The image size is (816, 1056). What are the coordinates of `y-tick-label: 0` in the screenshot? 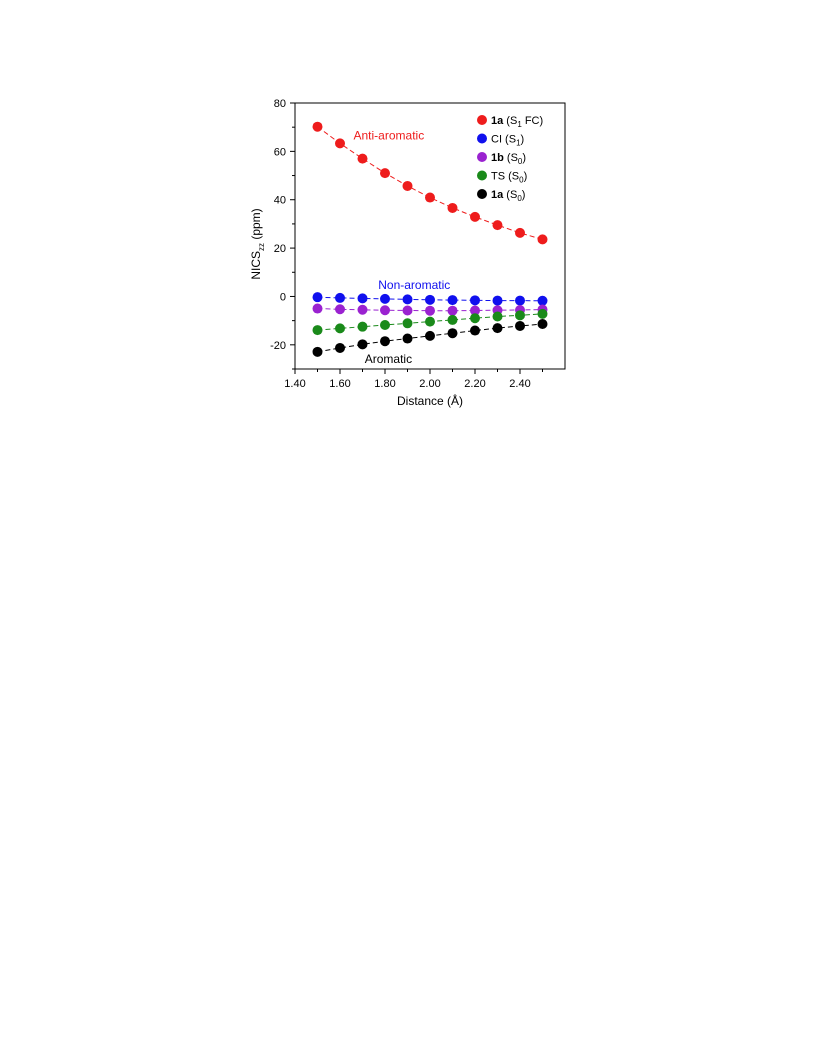 It's located at (283, 297).